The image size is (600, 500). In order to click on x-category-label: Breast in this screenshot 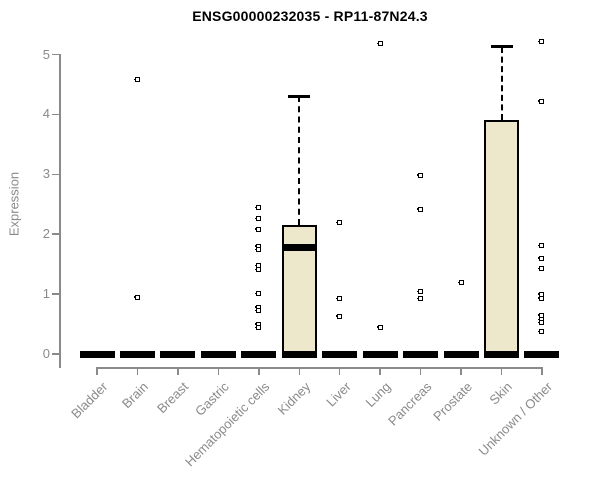, I will do `click(173, 398)`.